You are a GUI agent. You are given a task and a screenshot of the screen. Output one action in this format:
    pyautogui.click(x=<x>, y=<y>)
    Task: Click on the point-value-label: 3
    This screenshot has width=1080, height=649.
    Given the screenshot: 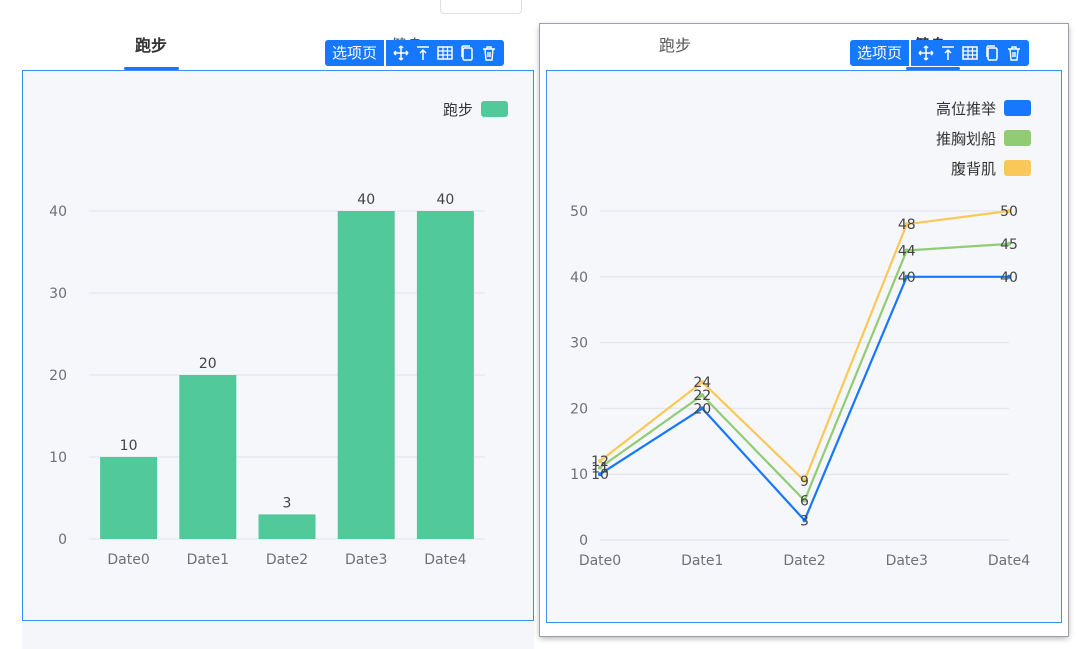 What is the action you would take?
    pyautogui.click(x=804, y=521)
    